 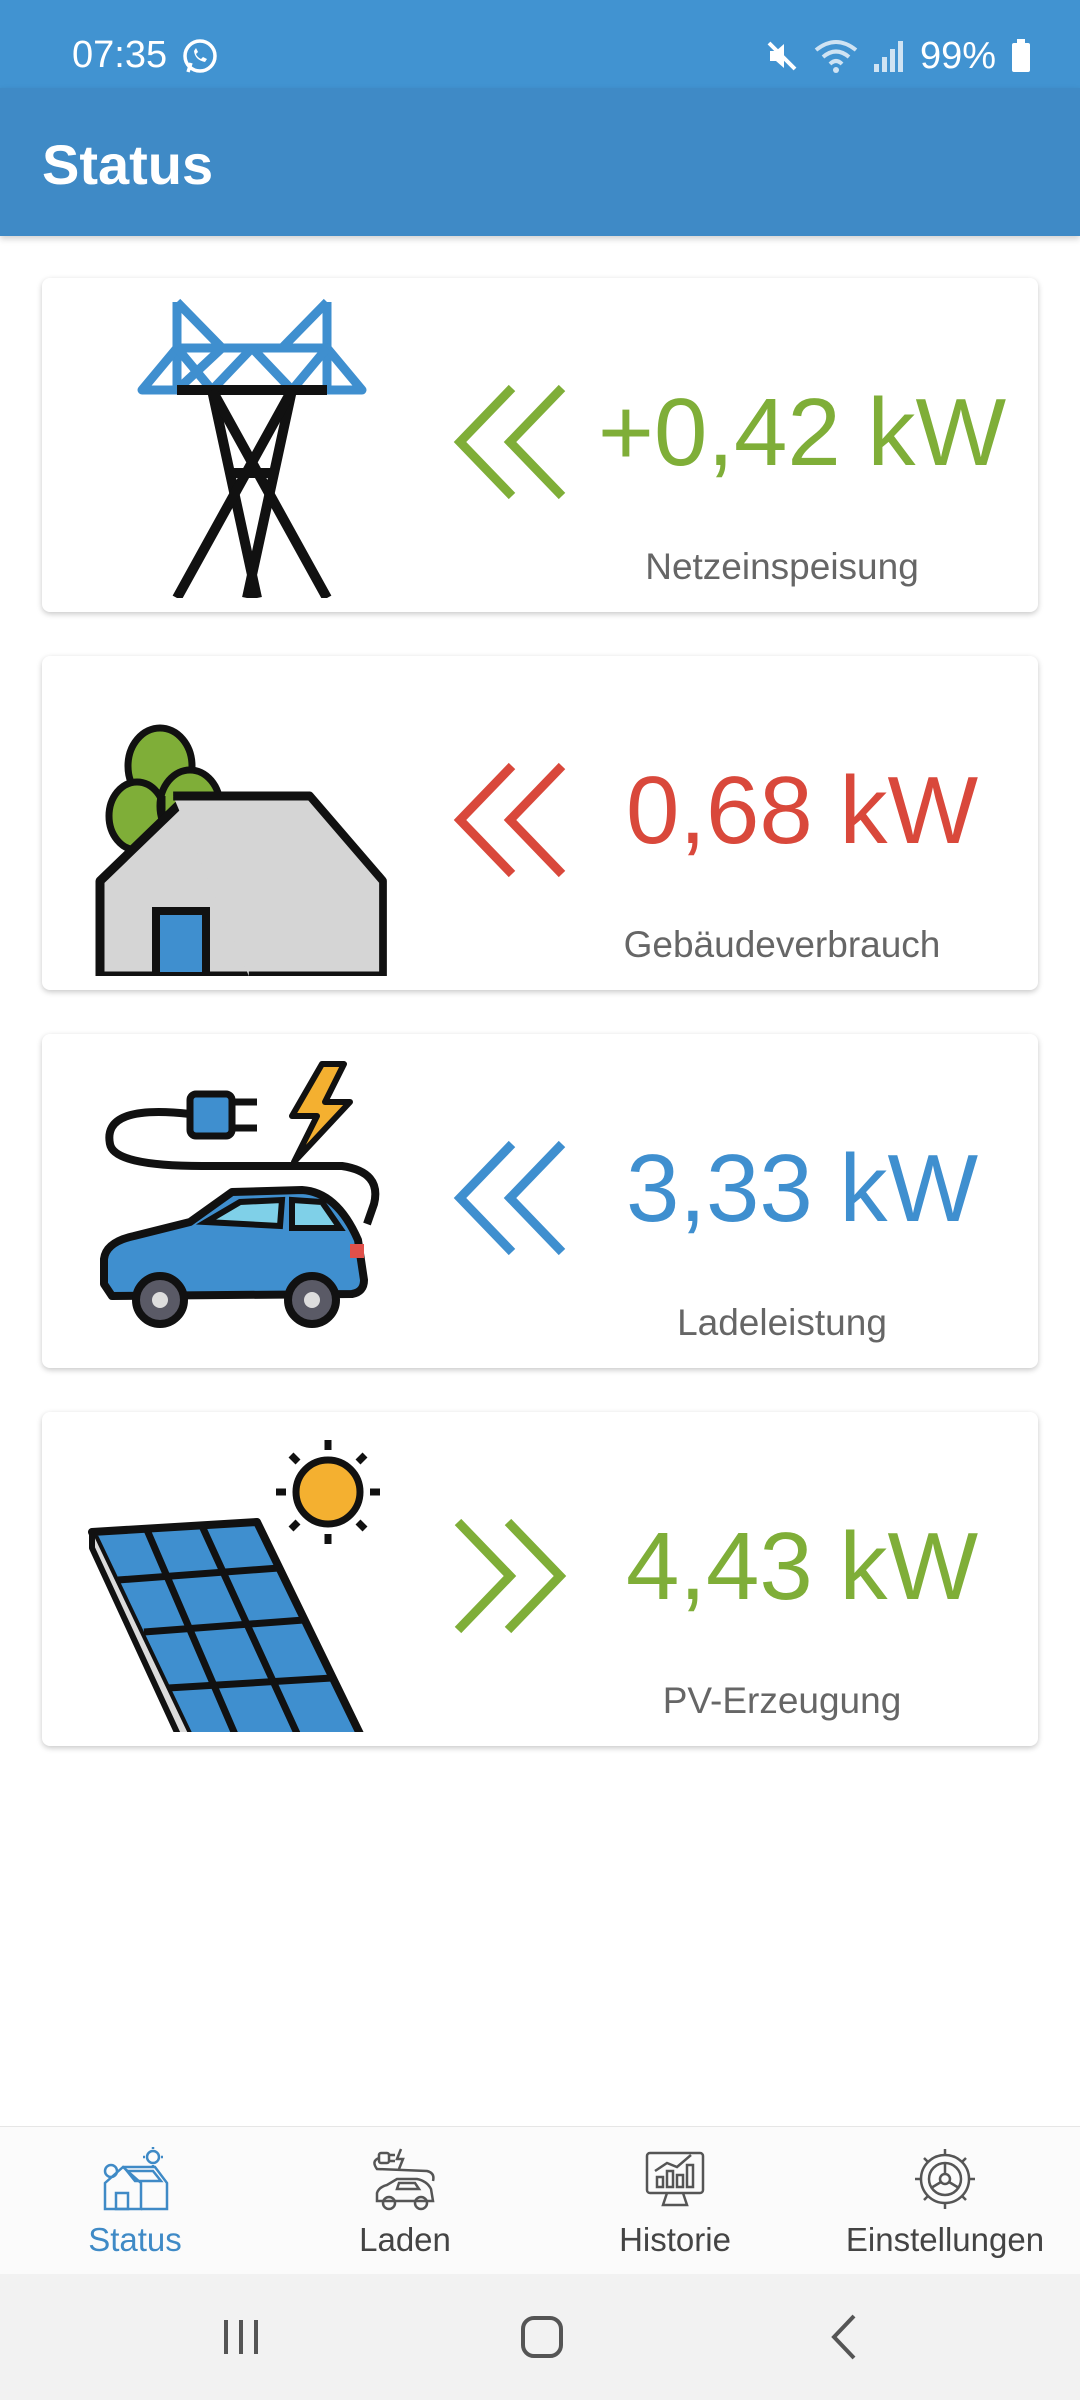 I want to click on nav-label-historie: Historie, so click(x=675, y=2239).